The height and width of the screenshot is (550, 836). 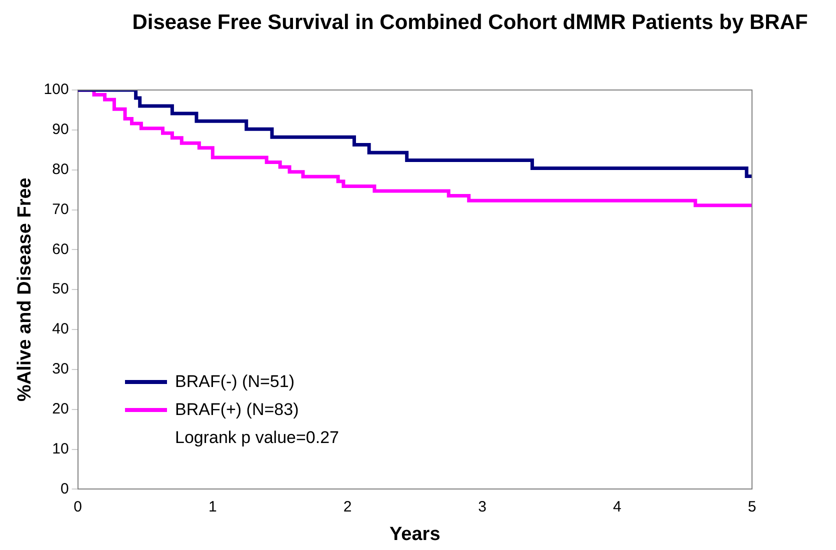 What do you see at coordinates (60, 129) in the screenshot?
I see `y-tick-label: 90` at bounding box center [60, 129].